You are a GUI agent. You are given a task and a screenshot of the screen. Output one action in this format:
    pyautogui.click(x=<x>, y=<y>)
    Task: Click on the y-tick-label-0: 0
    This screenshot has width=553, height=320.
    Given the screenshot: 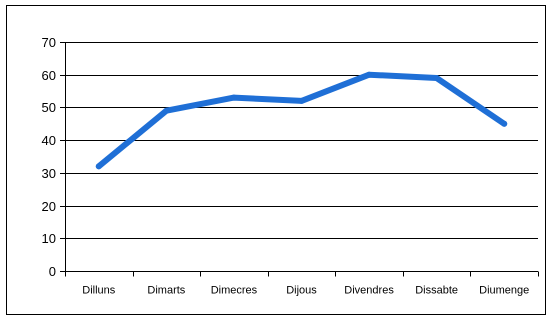 What is the action you would take?
    pyautogui.click(x=52, y=271)
    